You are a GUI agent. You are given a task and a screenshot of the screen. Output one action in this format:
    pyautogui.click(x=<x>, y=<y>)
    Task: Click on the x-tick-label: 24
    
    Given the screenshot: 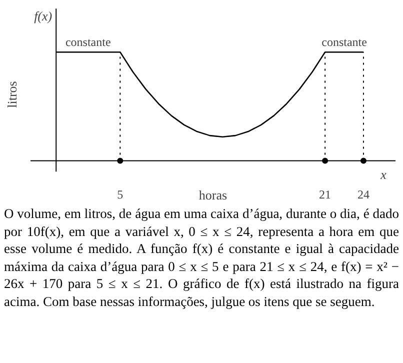 What is the action you would take?
    pyautogui.click(x=363, y=195)
    